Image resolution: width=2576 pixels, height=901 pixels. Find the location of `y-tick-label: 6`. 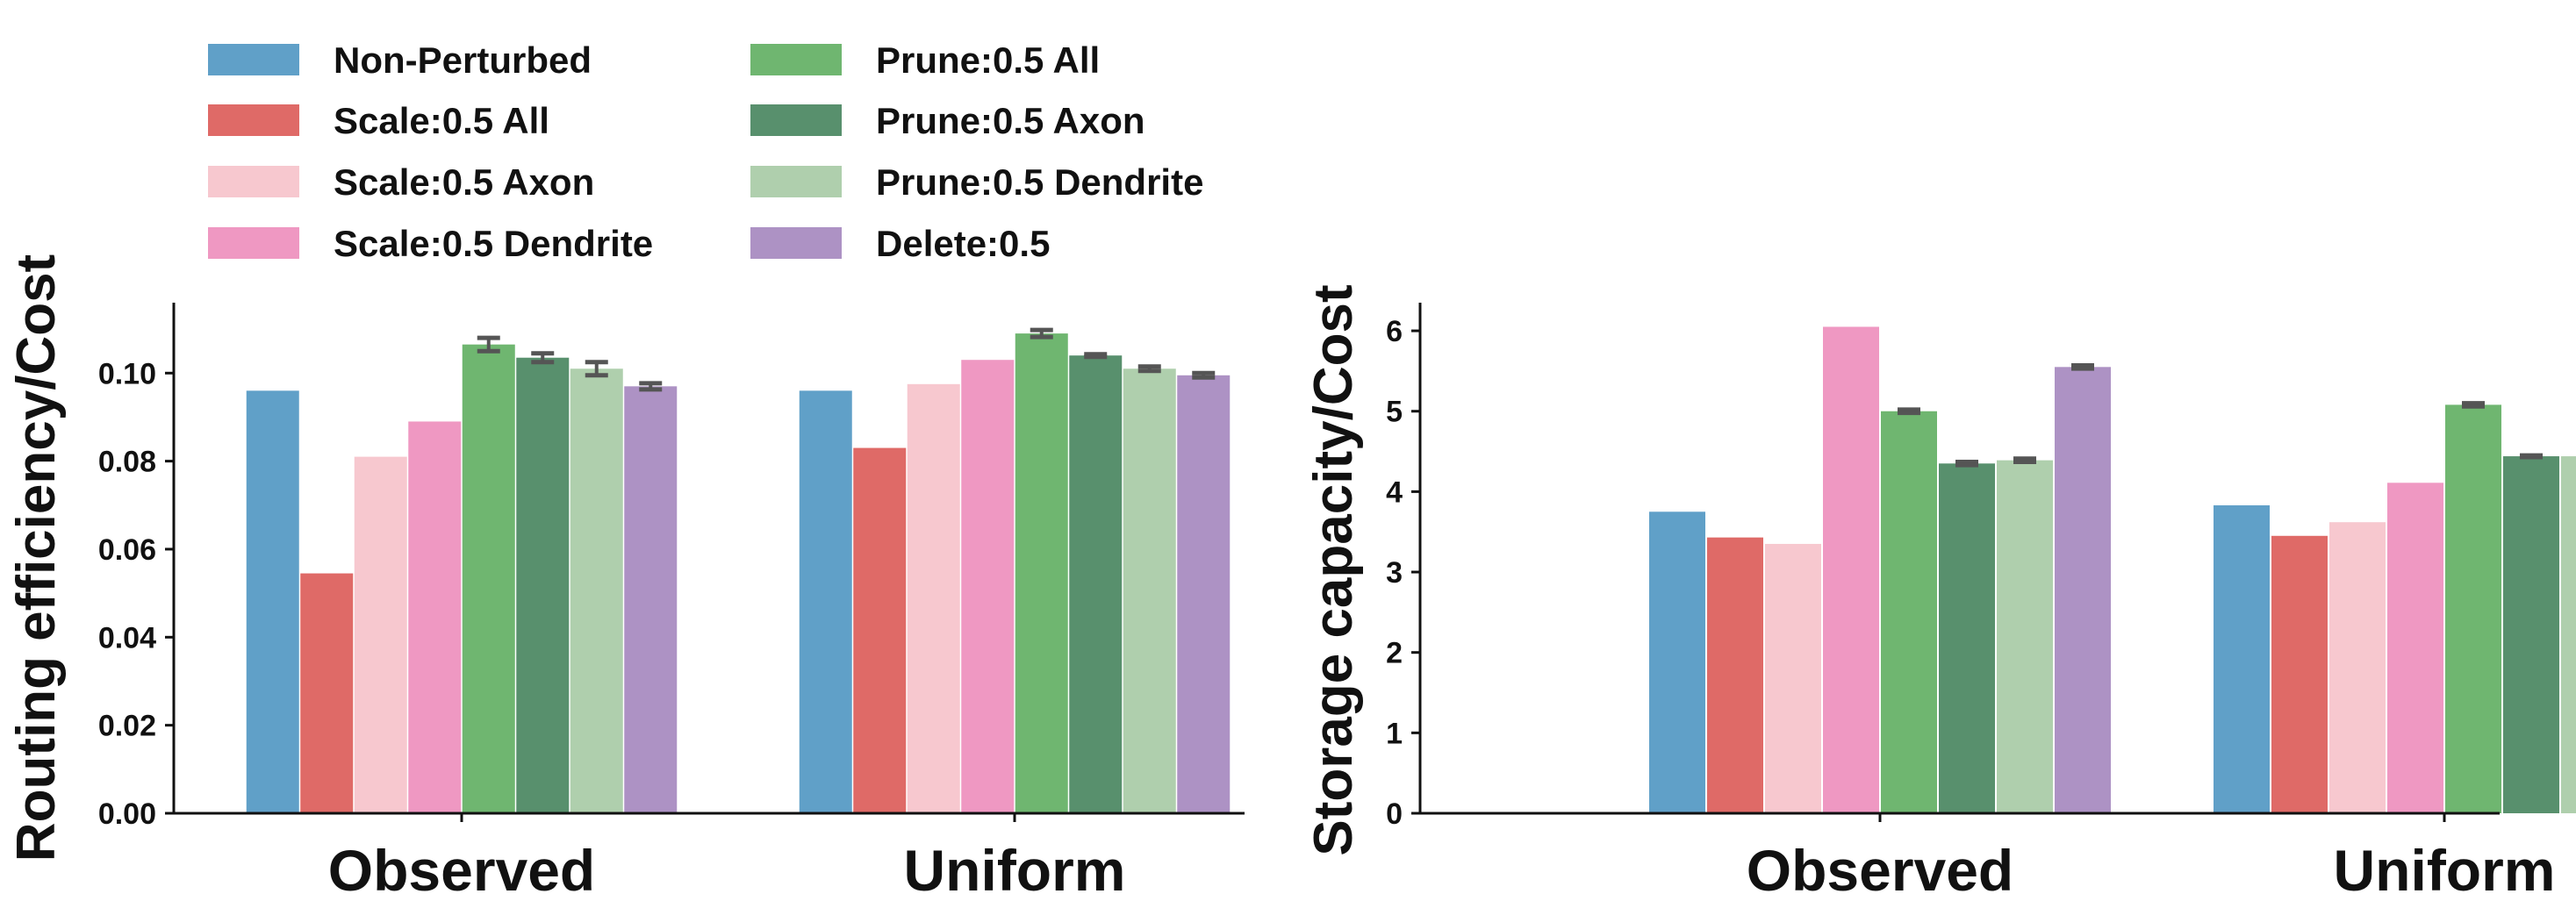

y-tick-label: 6 is located at coordinates (1394, 331).